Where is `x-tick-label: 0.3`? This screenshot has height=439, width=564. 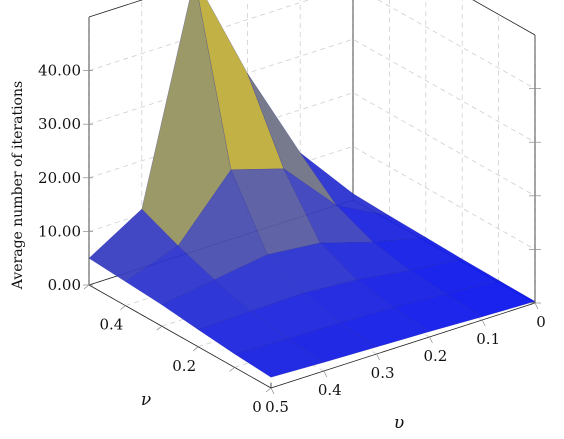
x-tick-label: 0.3 is located at coordinates (383, 373).